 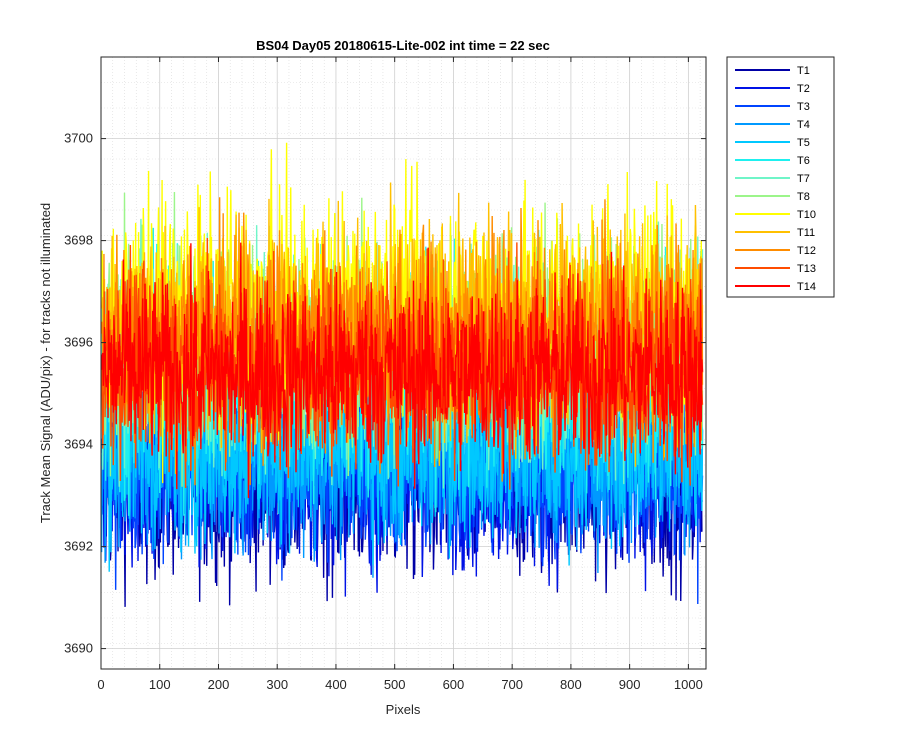 What do you see at coordinates (803, 179) in the screenshot?
I see `legend-label-t7: T7` at bounding box center [803, 179].